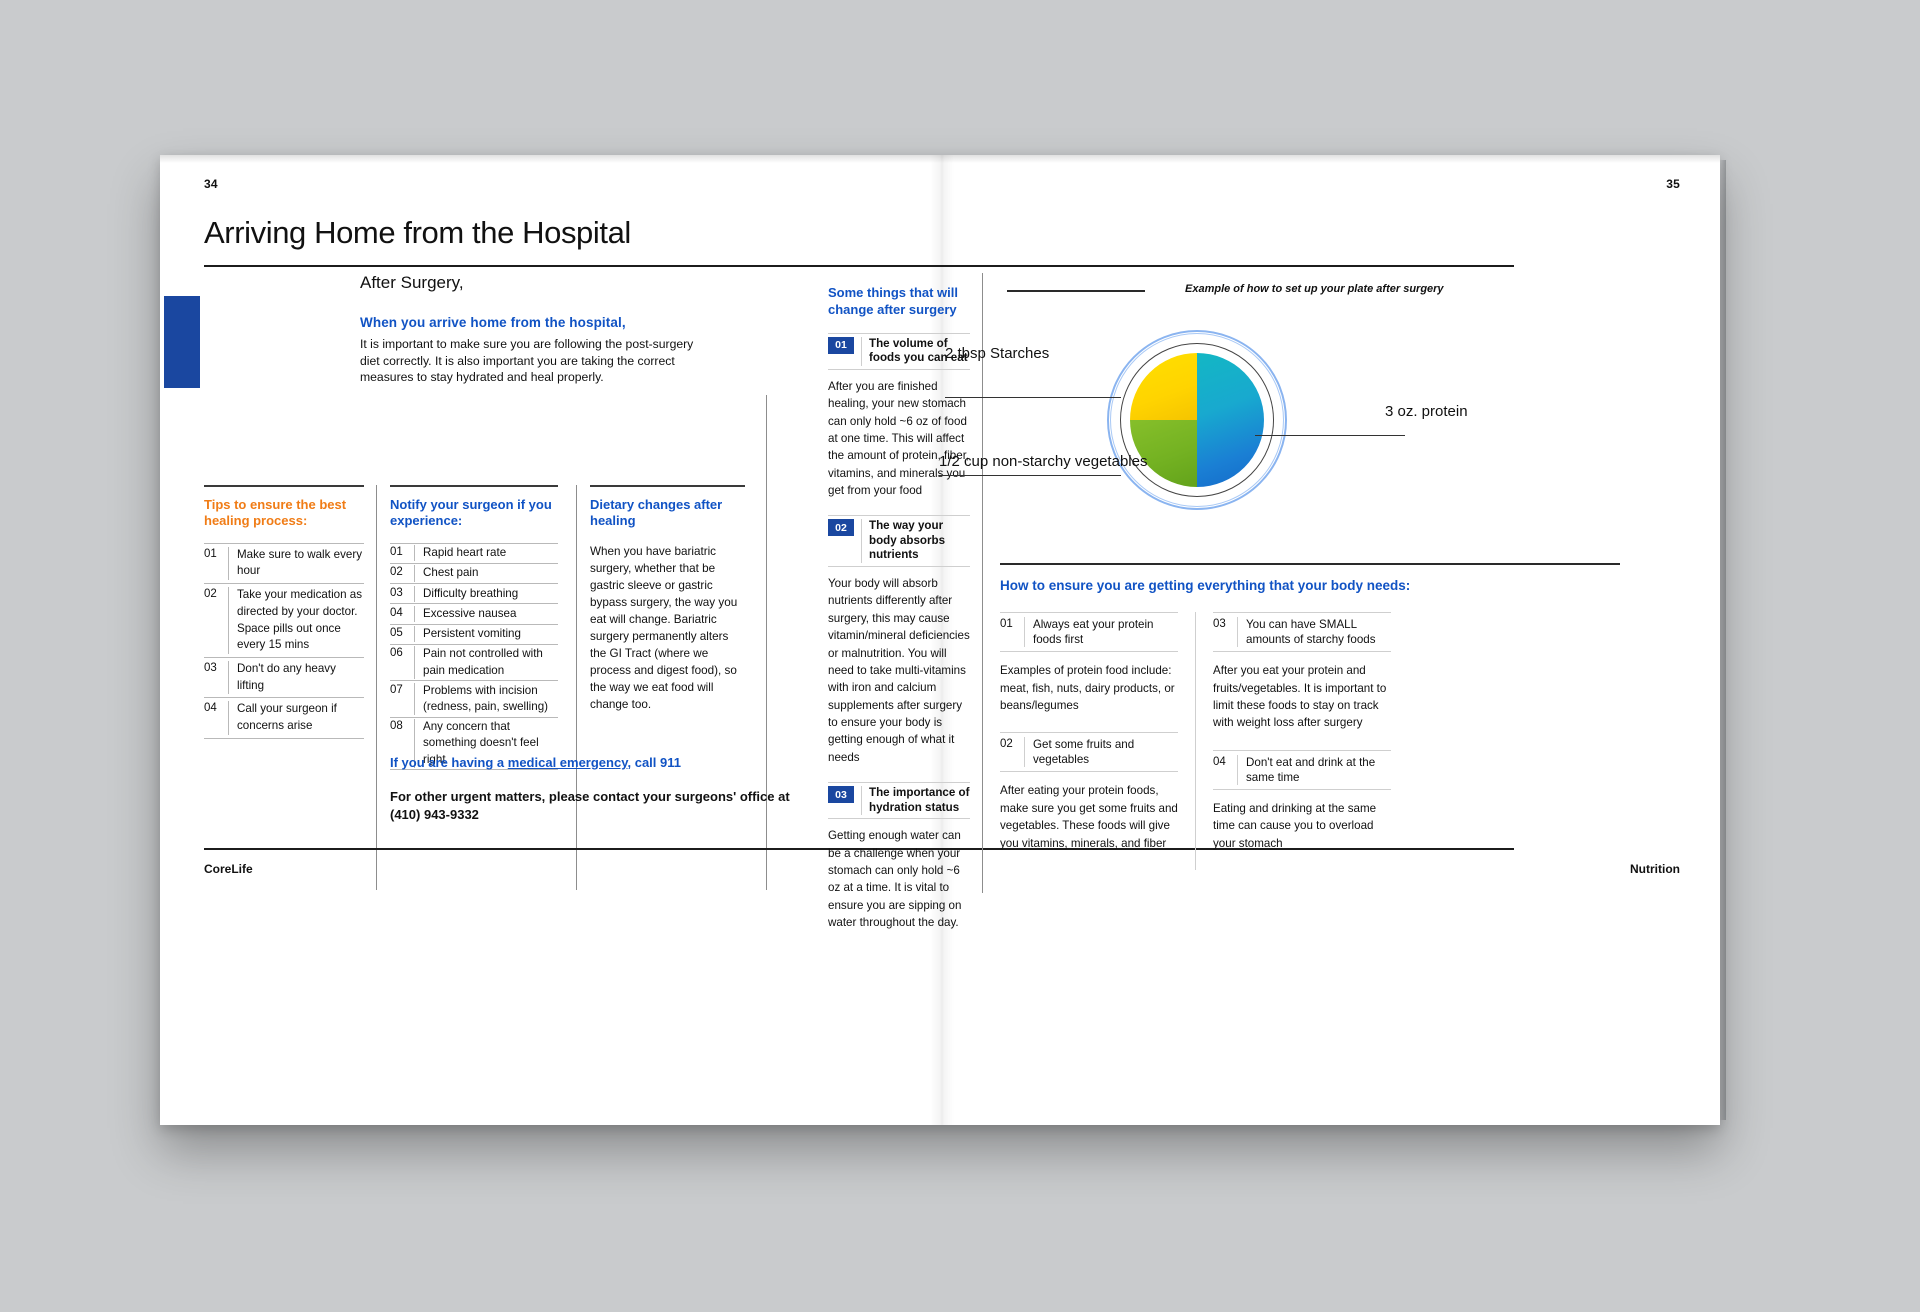  Describe the element at coordinates (451, 573) in the screenshot. I see `list-item-text: Chest pain` at that location.